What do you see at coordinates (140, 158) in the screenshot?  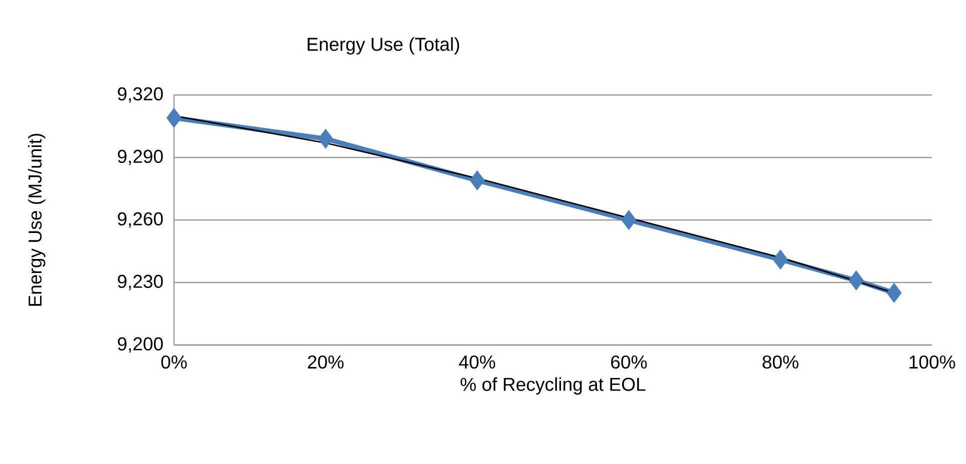 I see `y-tick-label: 9,290` at bounding box center [140, 158].